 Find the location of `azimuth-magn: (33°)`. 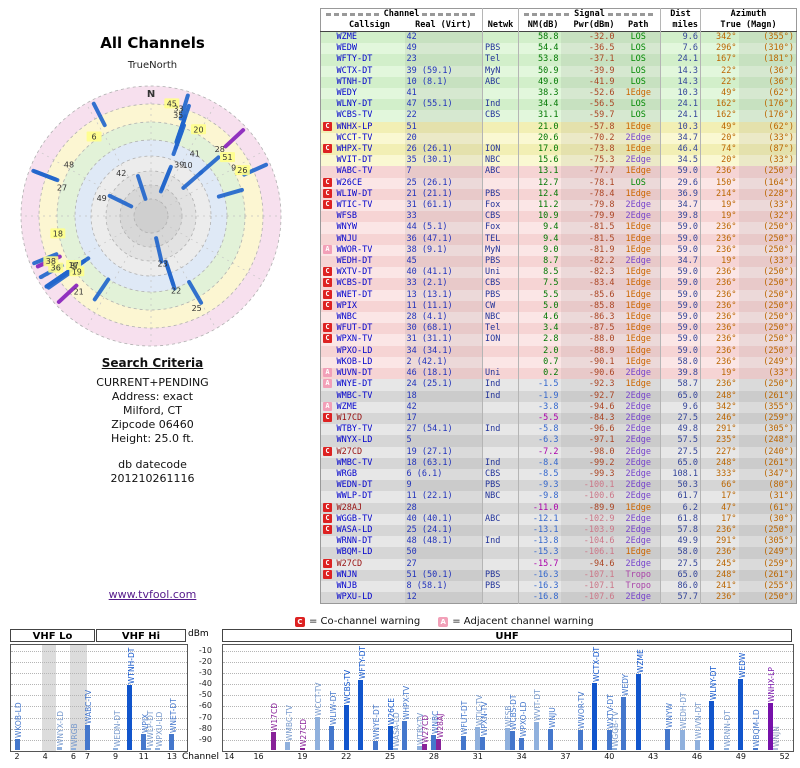

azimuth-magn: (33°) is located at coordinates (767, 161).